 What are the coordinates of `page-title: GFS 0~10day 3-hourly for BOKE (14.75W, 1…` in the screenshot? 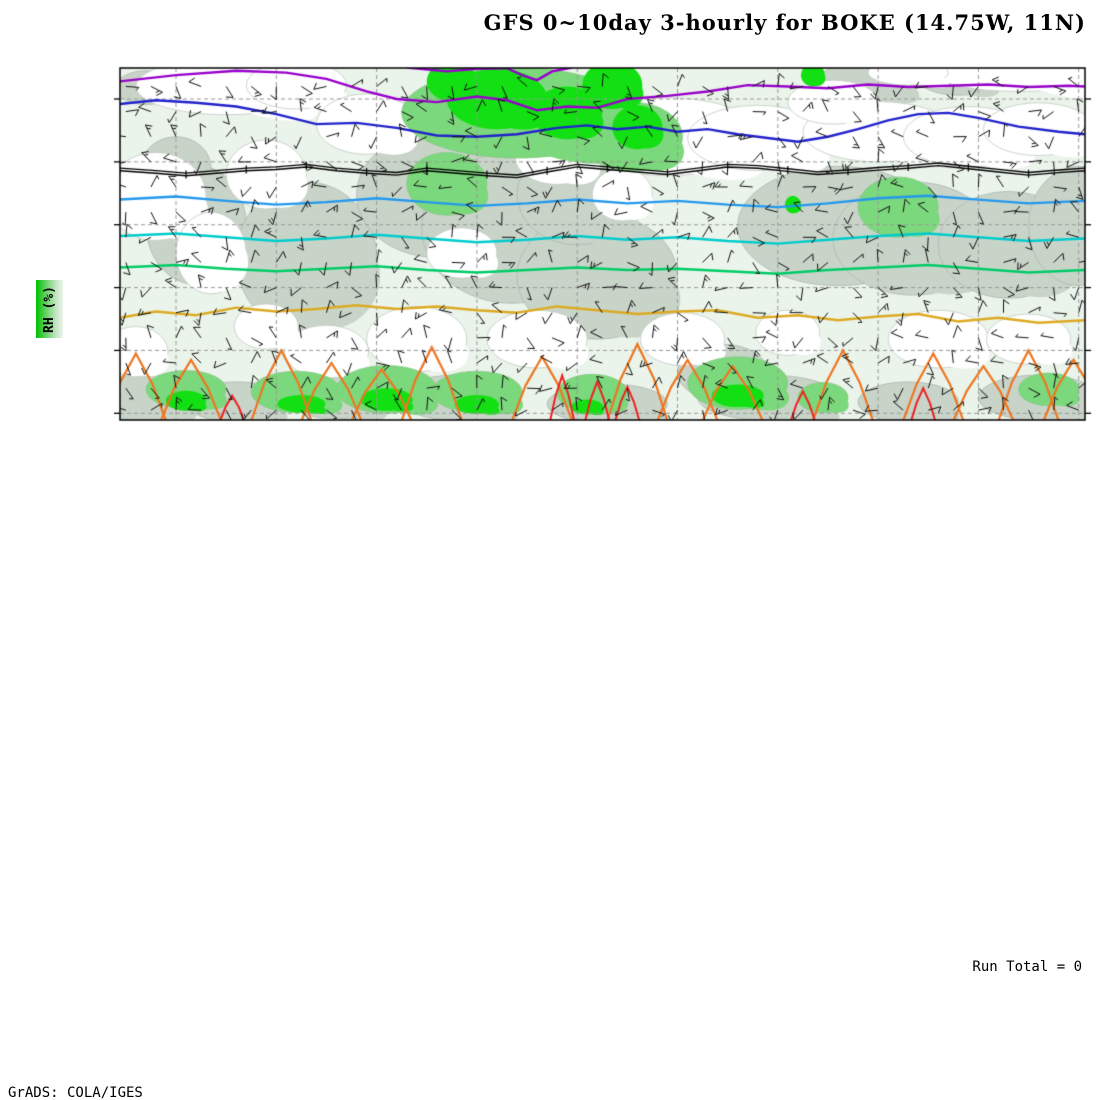 It's located at (784, 22).